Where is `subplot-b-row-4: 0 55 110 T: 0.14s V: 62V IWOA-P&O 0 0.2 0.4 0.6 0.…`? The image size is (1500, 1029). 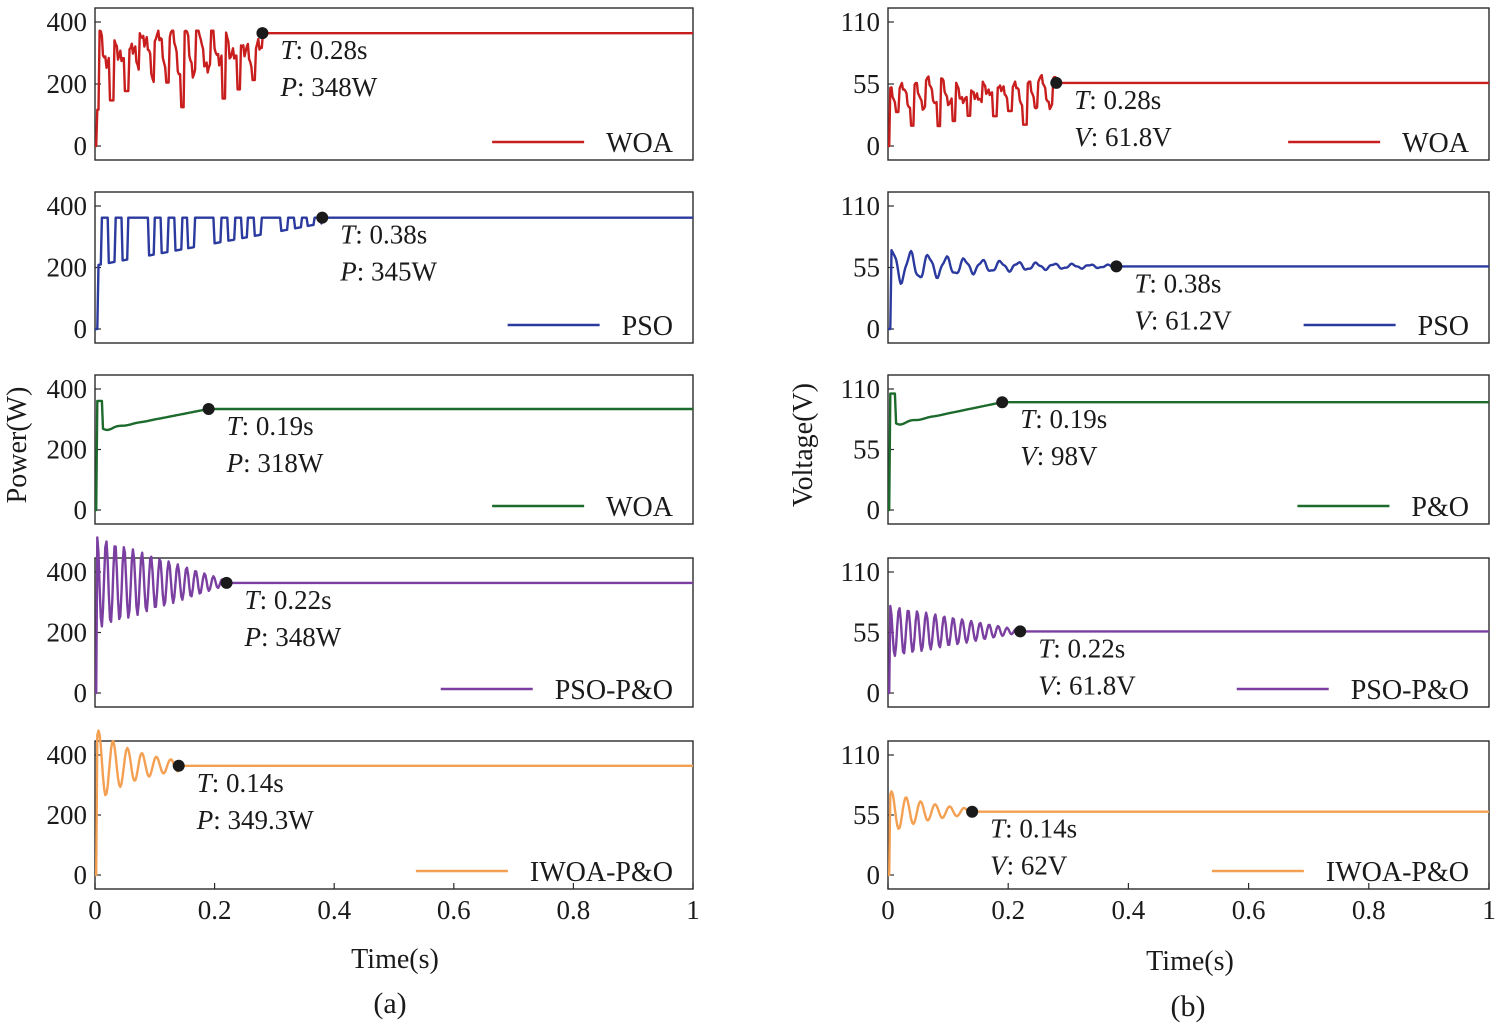 subplot-b-row-4: 0 55 110 T: 0.14s V: 62V IWOA-P&O 0 0.2 0.4 0.6 0.… is located at coordinates (1168, 832).